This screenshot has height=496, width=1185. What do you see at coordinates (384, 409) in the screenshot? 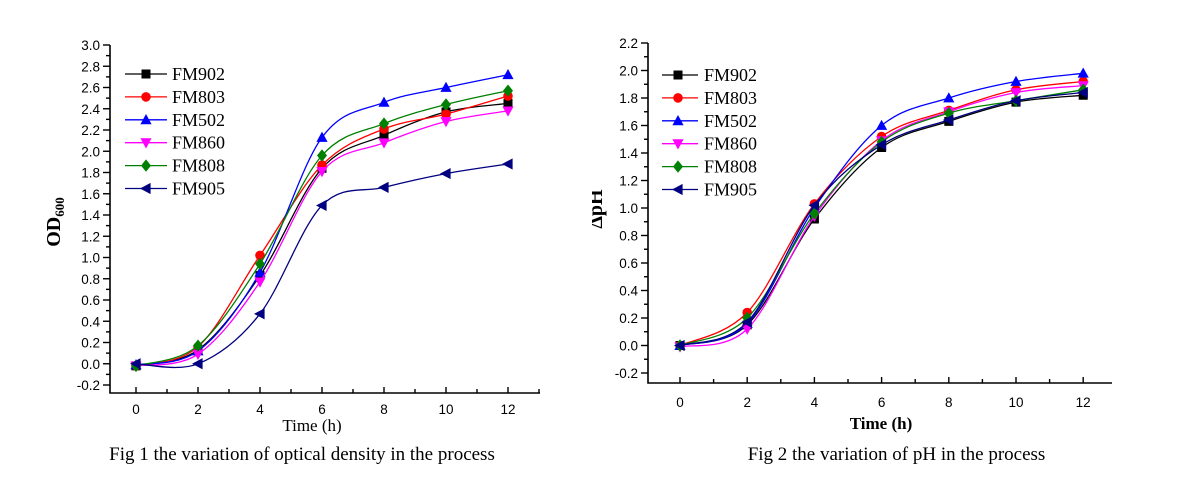
I see `x-tick-label: 8` at bounding box center [384, 409].